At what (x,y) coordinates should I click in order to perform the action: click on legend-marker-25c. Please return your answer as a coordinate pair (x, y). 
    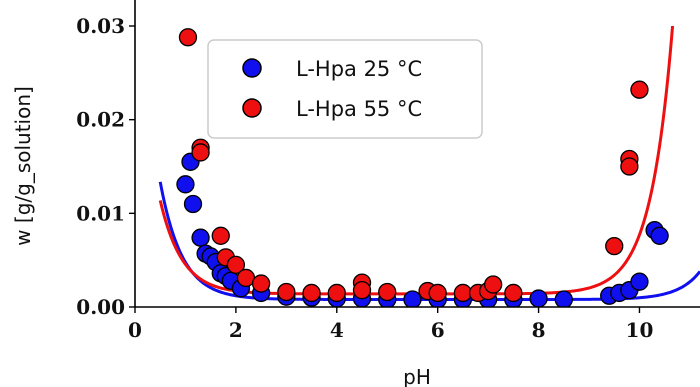
    Looking at the image, I should click on (252, 68).